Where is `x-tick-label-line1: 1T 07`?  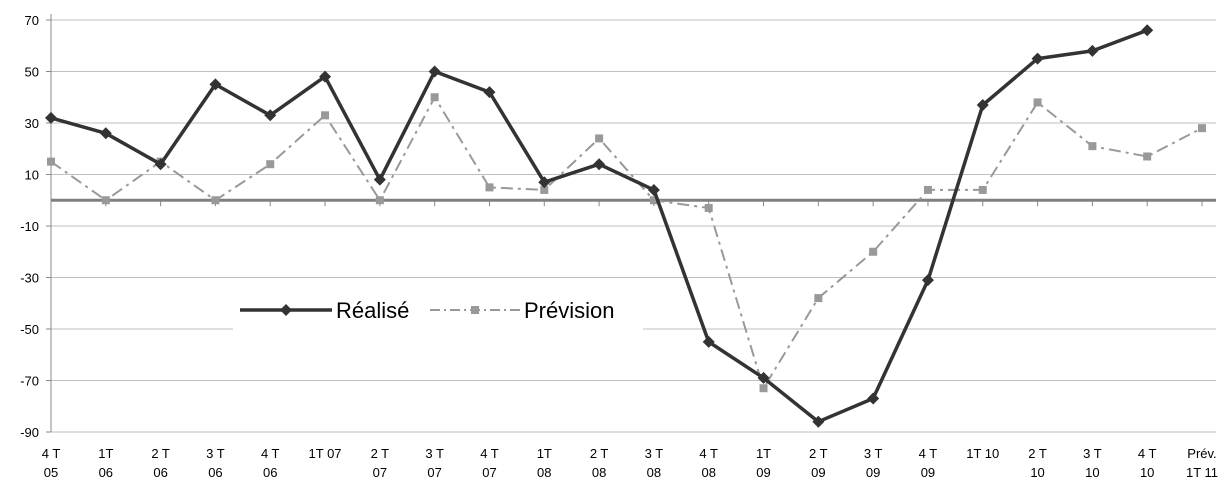
x-tick-label-line1: 1T 07 is located at coordinates (325, 453).